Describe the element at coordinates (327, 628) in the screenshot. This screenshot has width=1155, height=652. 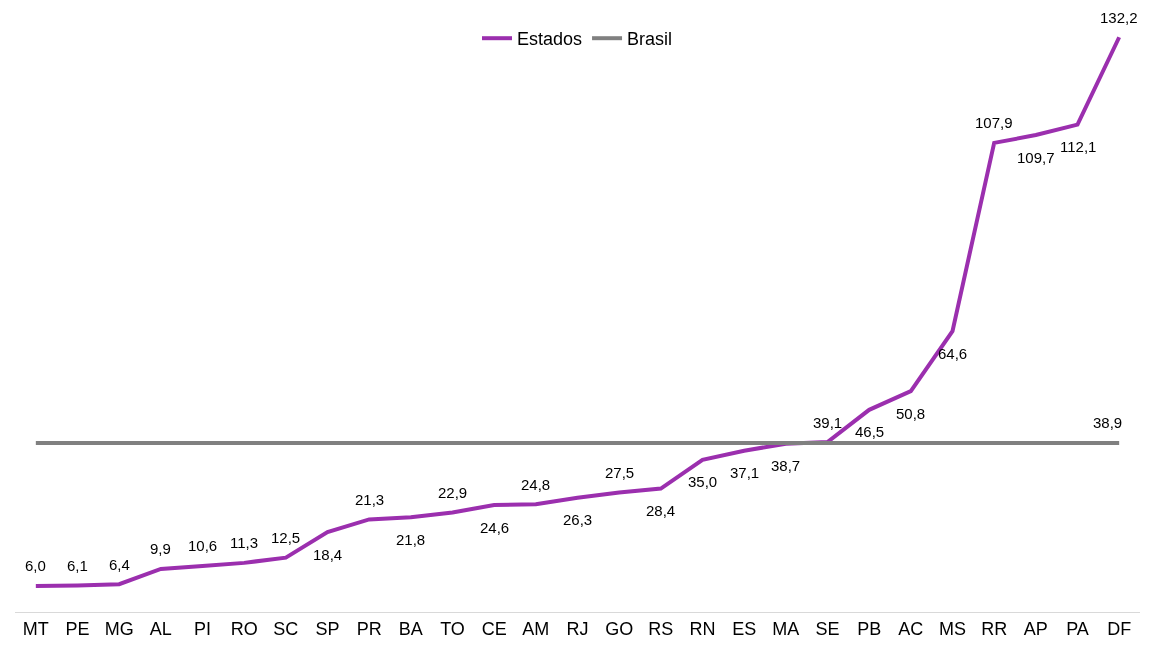
I see `x-tick-label: SP` at that location.